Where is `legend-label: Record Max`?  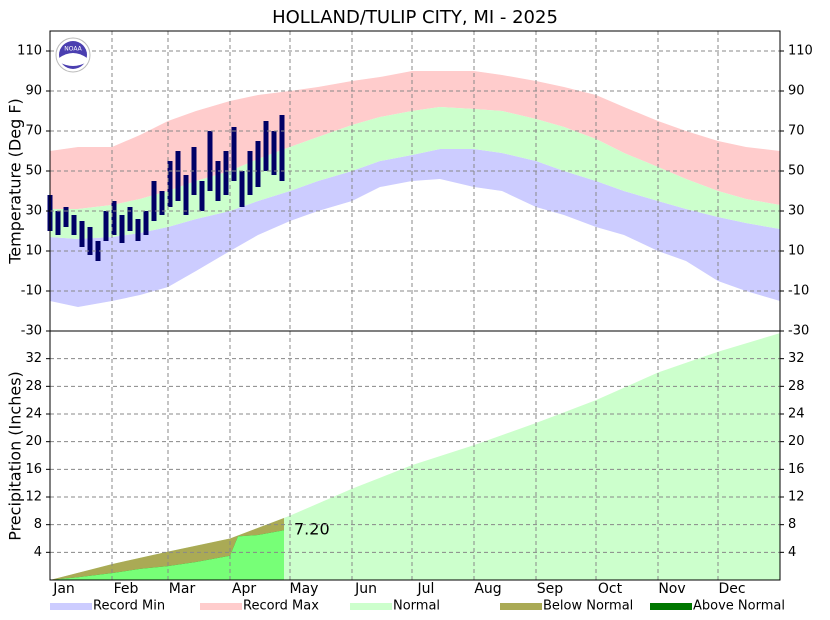
legend-label: Record Max is located at coordinates (281, 606).